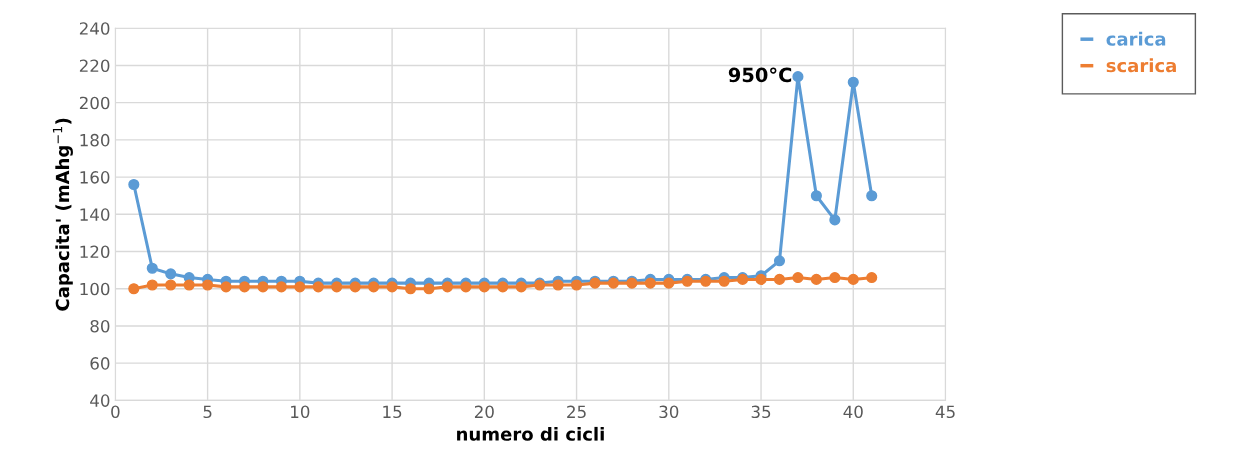 This screenshot has width=1254, height=471. I want to click on x-tick-label: 30, so click(669, 412).